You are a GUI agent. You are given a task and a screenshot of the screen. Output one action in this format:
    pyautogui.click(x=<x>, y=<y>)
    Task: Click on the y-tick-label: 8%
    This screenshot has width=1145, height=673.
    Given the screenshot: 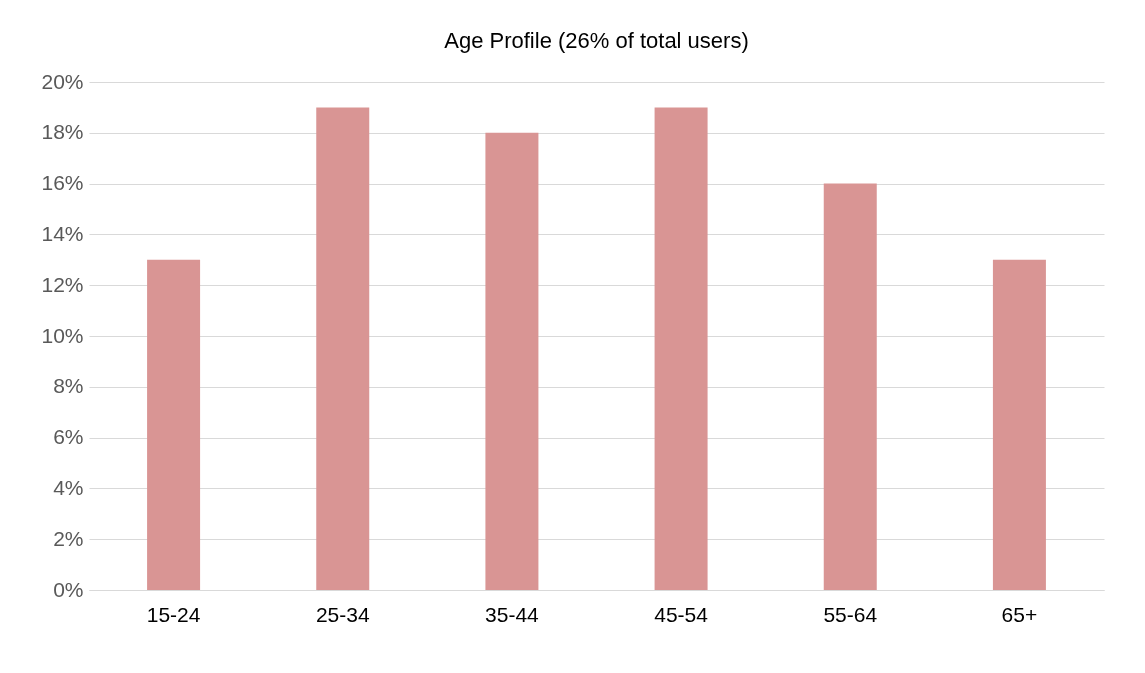 What is the action you would take?
    pyautogui.click(x=68, y=386)
    